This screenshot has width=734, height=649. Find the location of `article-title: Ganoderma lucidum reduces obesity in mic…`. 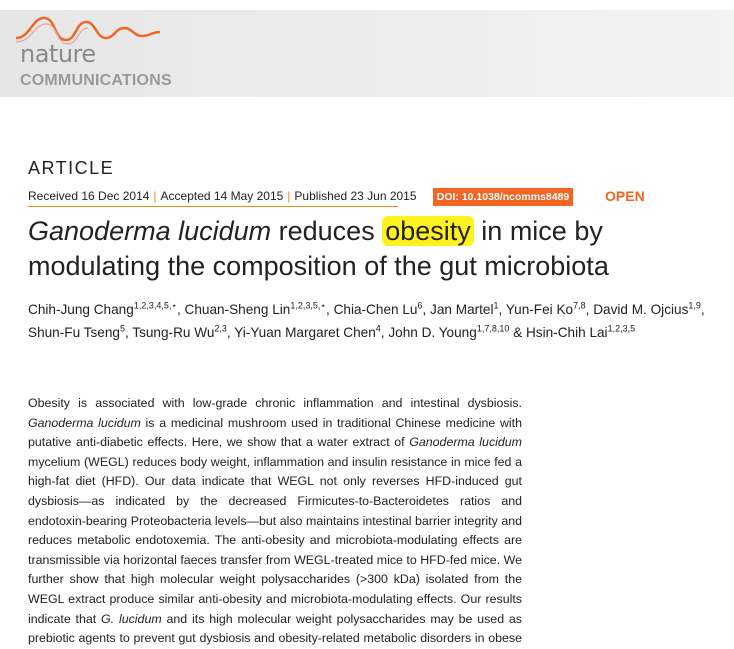

article-title: Ganoderma lucidum reduces obesity in mic… is located at coordinates (373, 249).